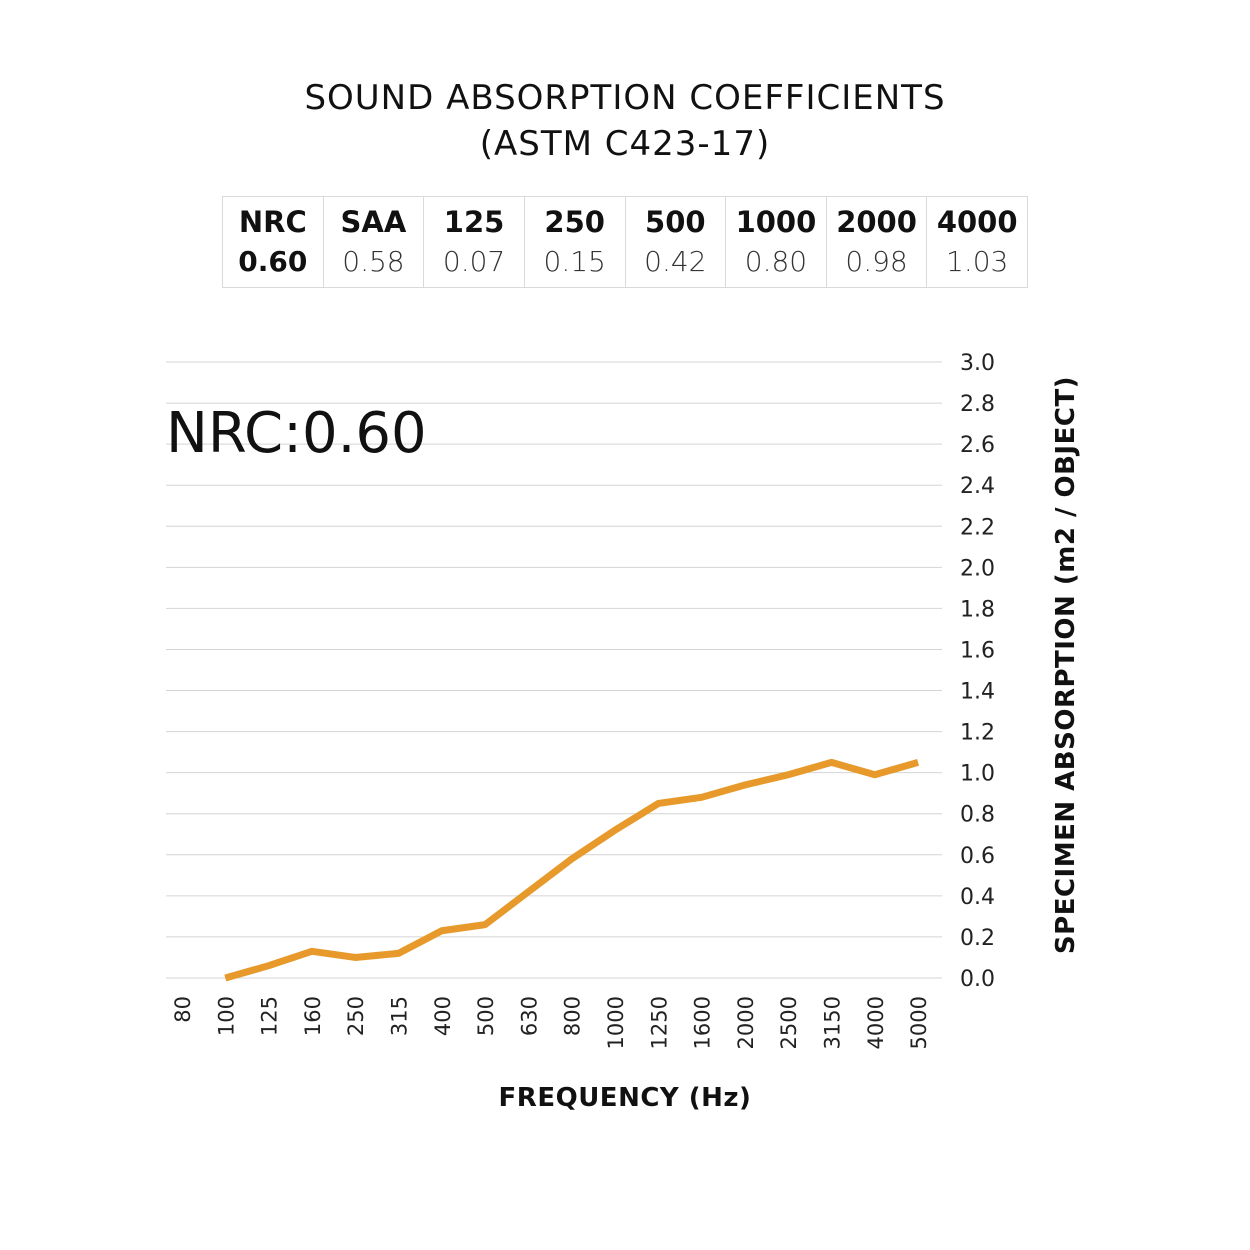 The image size is (1250, 1250). I want to click on x-tick-label: 630, so click(529, 1016).